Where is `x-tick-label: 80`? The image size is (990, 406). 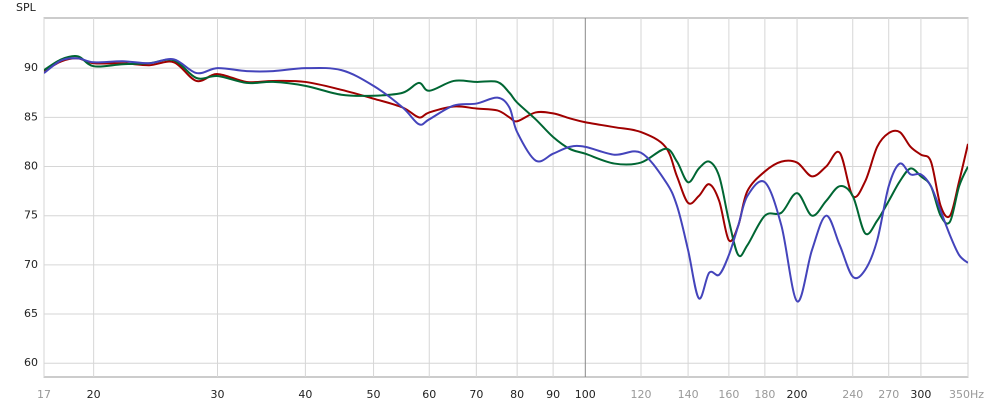
x-tick-label: 80 is located at coordinates (517, 394).